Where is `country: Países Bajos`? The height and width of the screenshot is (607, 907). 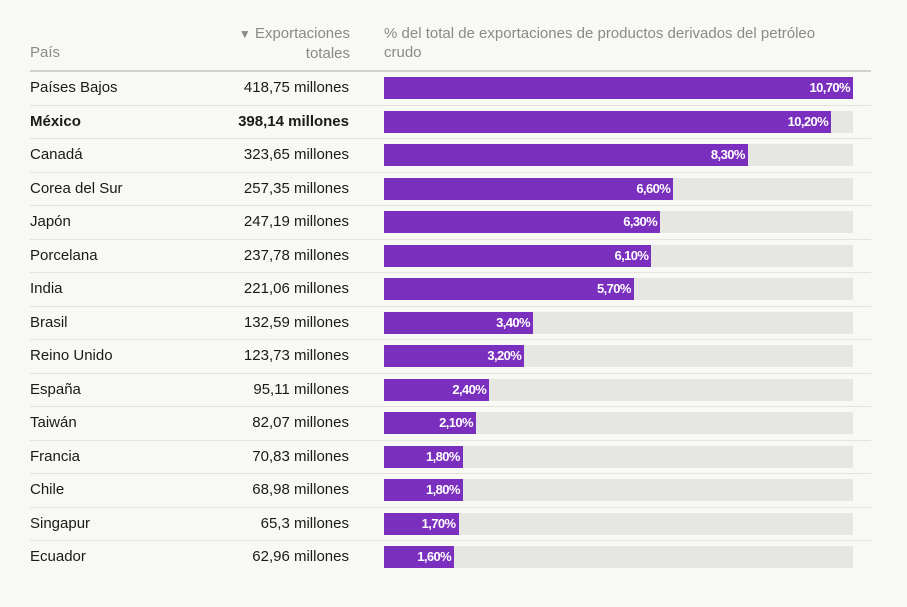
country: Países Bajos is located at coordinates (74, 87).